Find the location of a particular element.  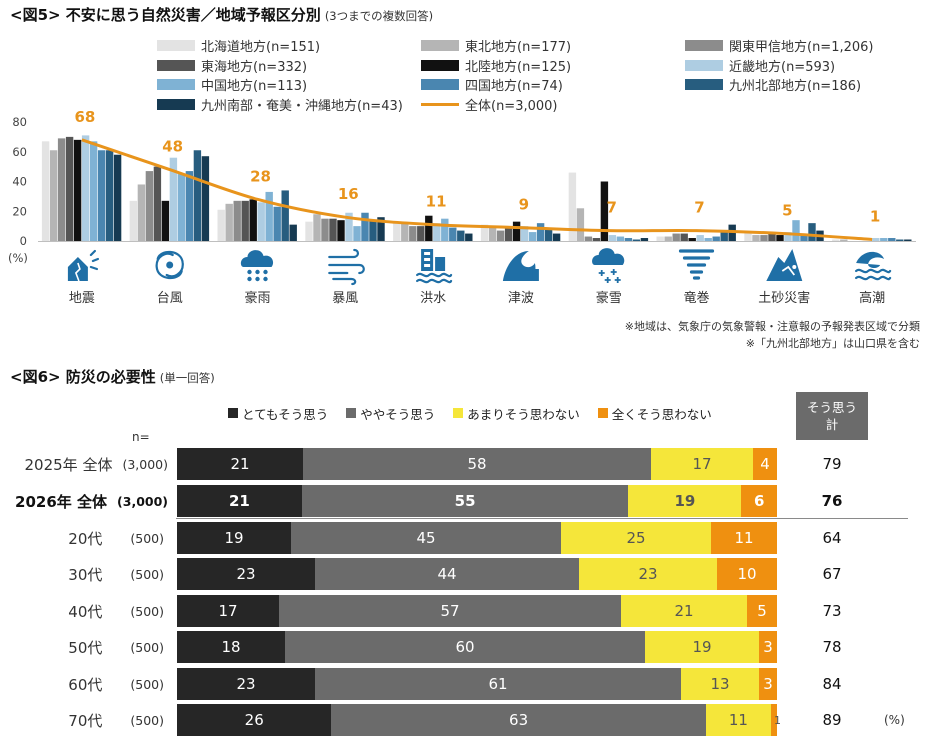

bar-segment: 26 is located at coordinates (254, 720).